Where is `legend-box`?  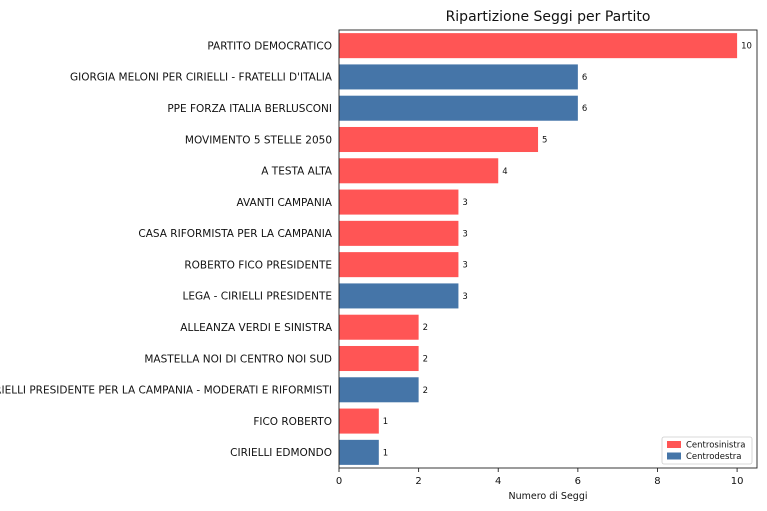
legend-box is located at coordinates (707, 450).